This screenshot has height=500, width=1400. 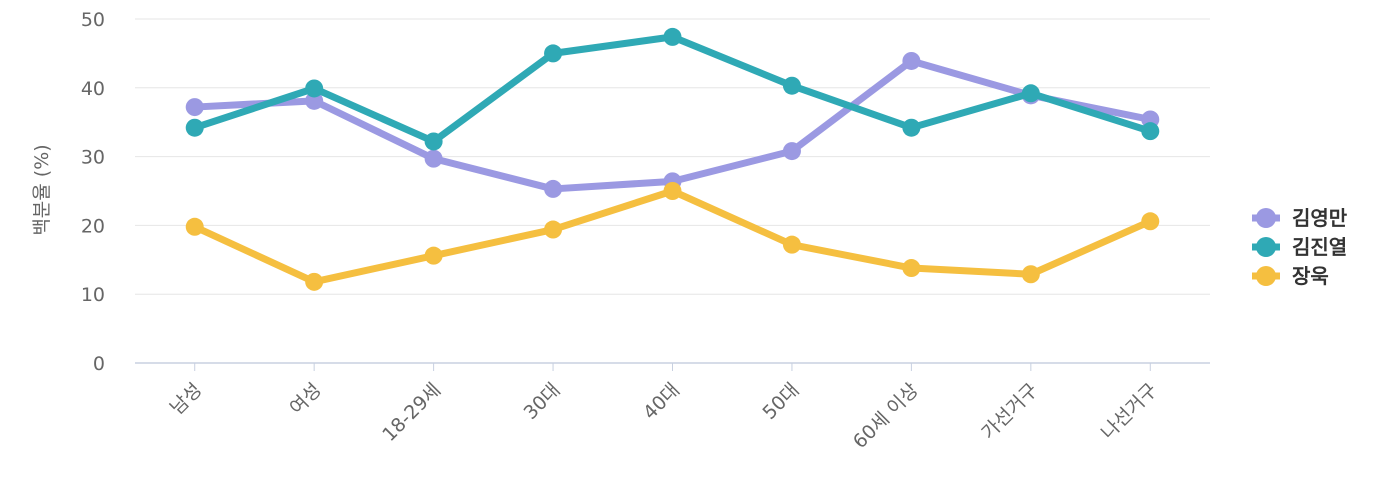 I want to click on y-tick-label: 0, so click(x=99, y=364).